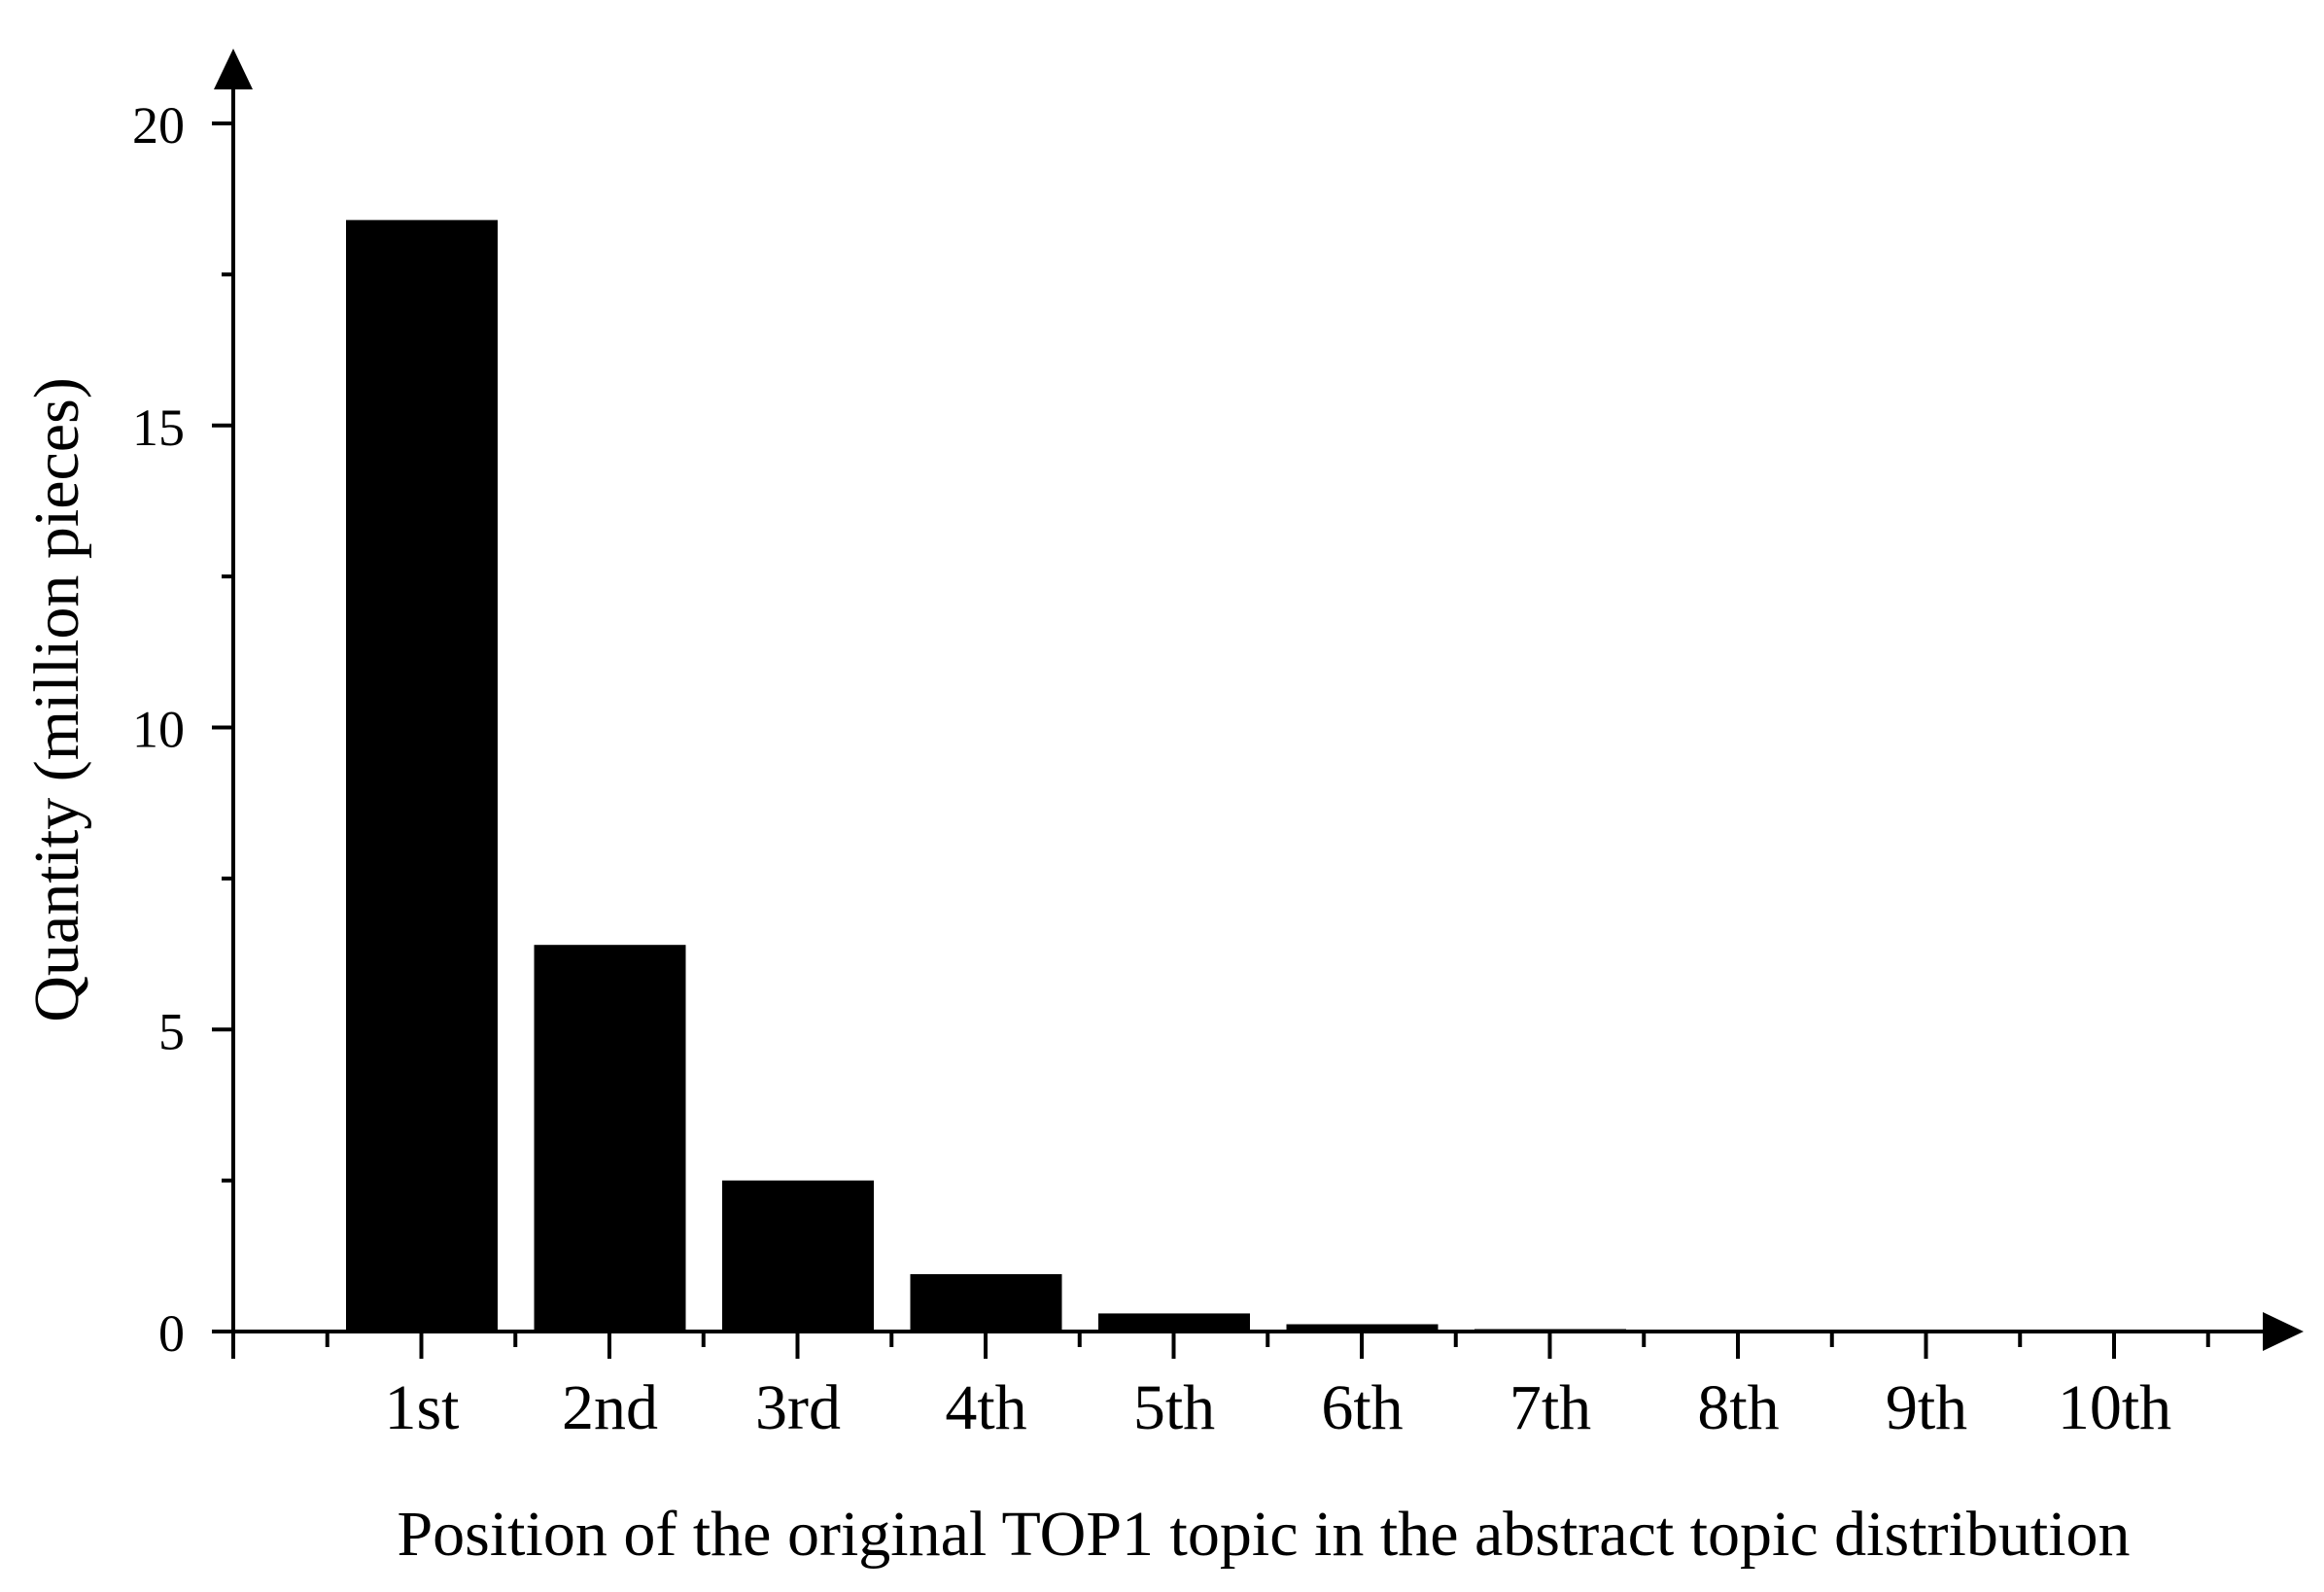 The width and height of the screenshot is (2324, 1592). What do you see at coordinates (1174, 1322) in the screenshot?
I see `bar-5th` at bounding box center [1174, 1322].